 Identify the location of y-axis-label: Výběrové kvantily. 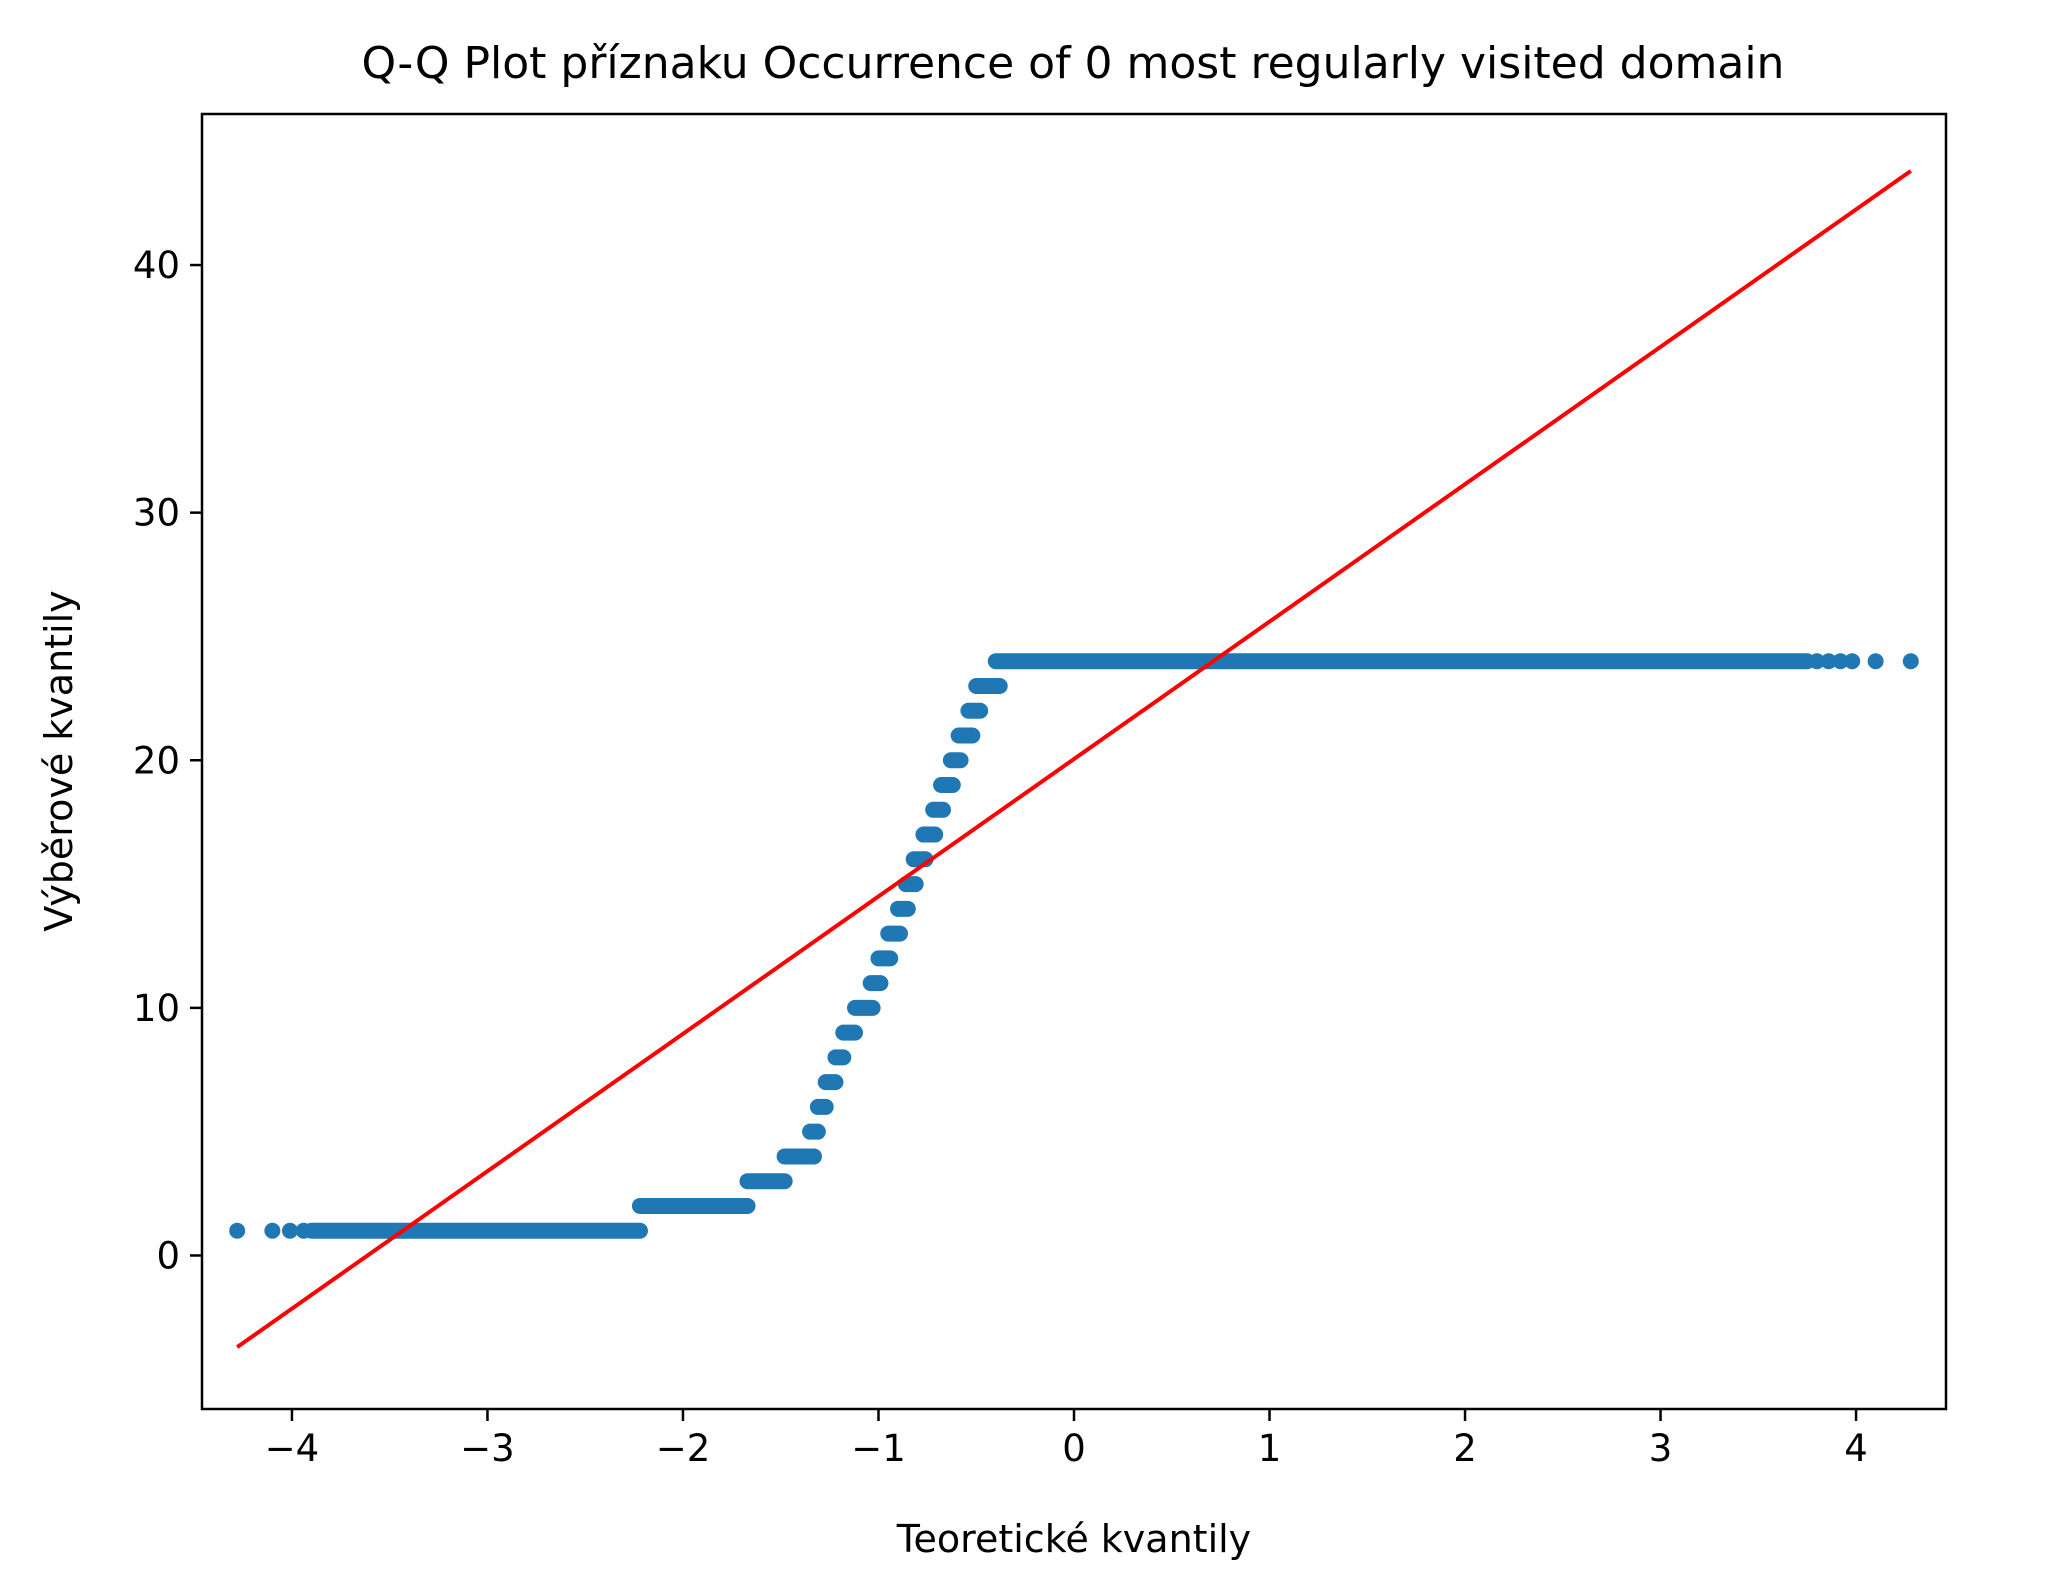
(59, 760).